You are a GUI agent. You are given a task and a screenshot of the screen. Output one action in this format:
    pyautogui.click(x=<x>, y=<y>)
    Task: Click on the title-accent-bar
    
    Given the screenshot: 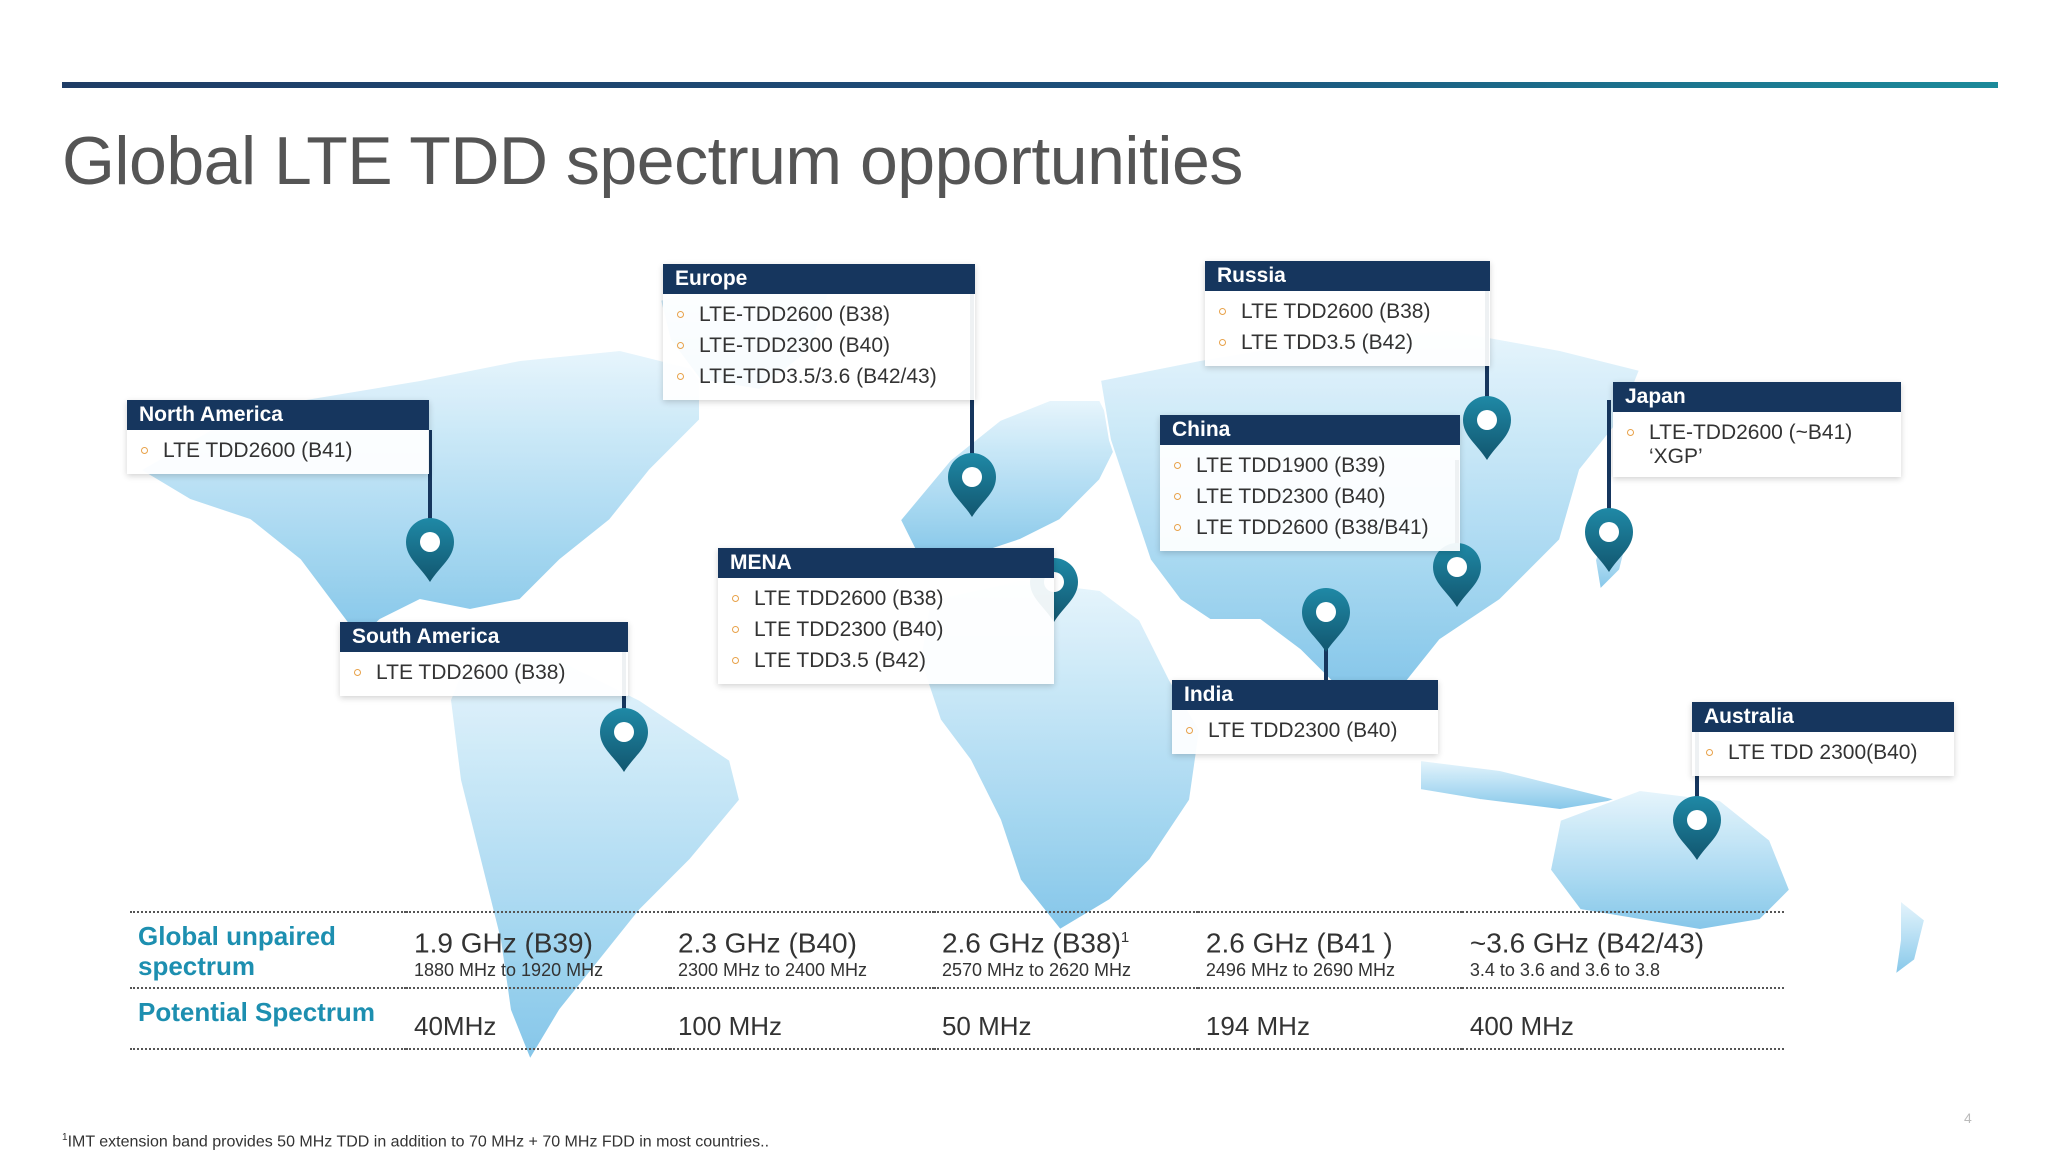 What is the action you would take?
    pyautogui.click(x=1030, y=85)
    